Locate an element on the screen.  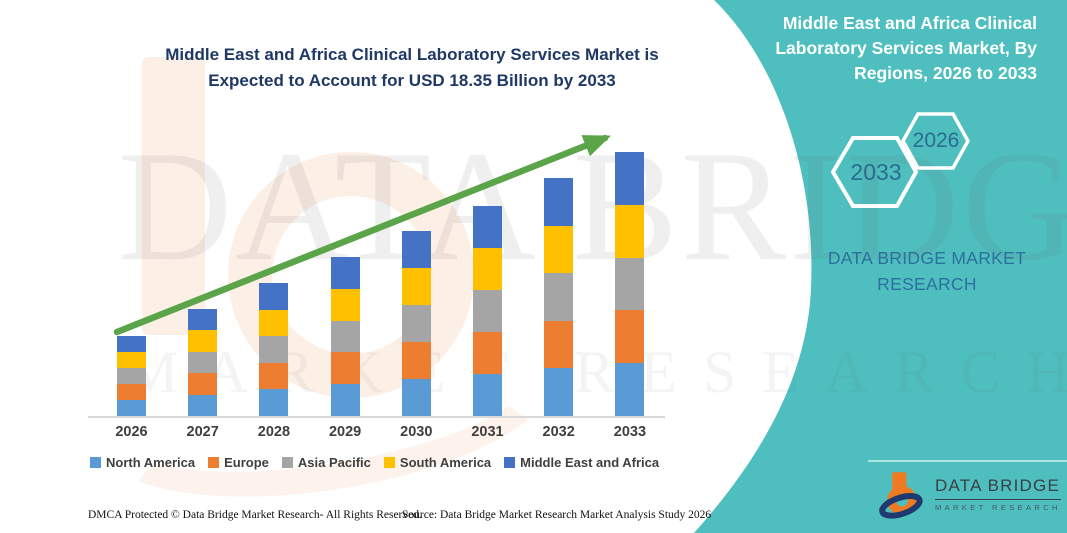
bar-segment-asia-pacific-2028 is located at coordinates (274, 349).